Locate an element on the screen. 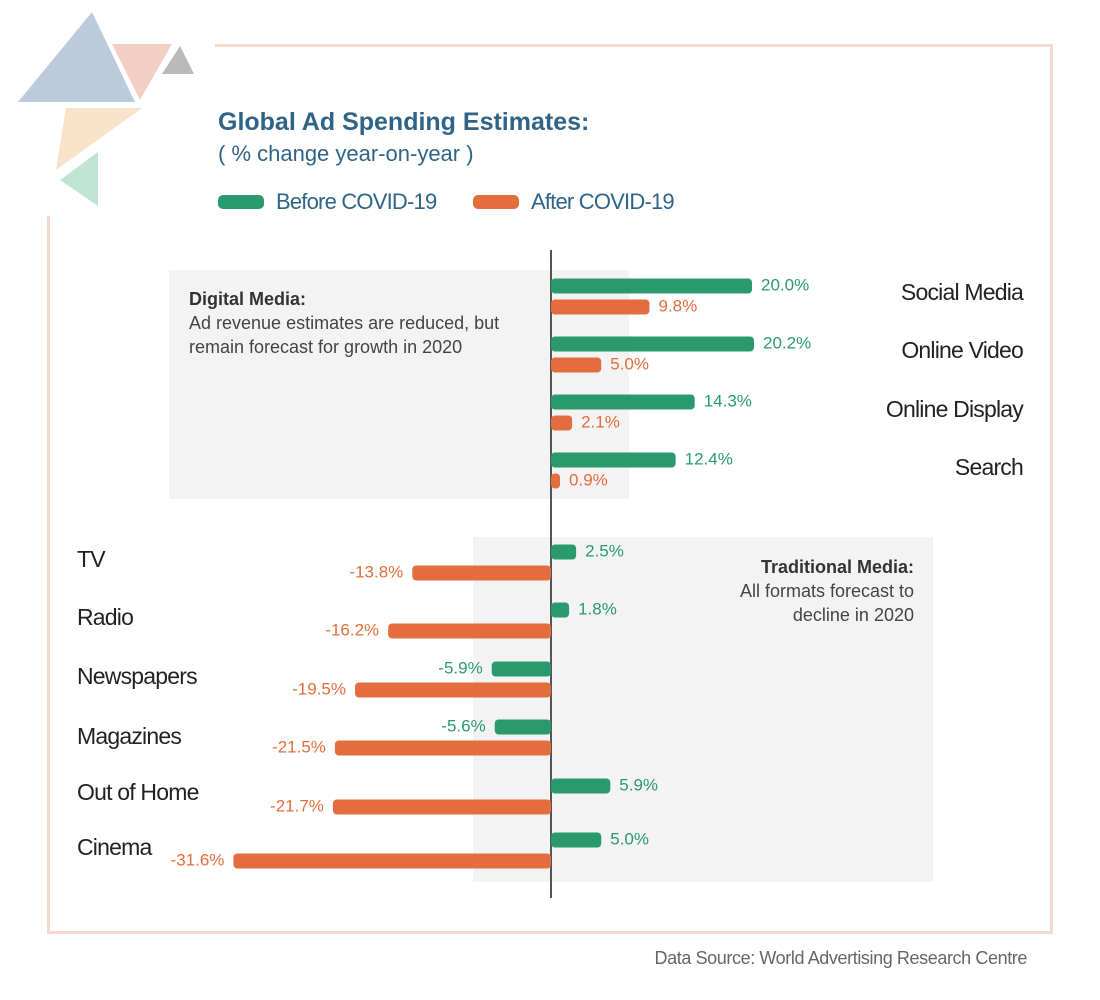 The height and width of the screenshot is (1000, 1100). legend-swatch-before is located at coordinates (241, 202).